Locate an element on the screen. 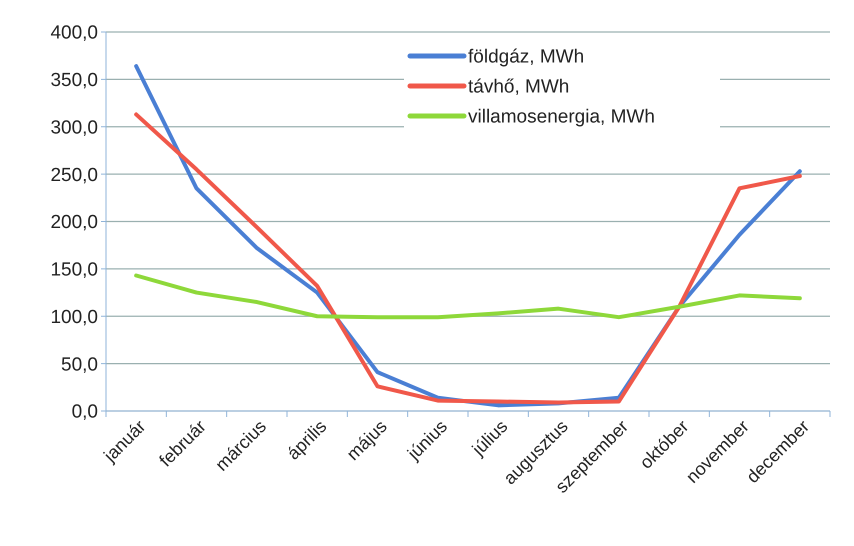  y-tick-label: 200,0 is located at coordinates (74, 223).